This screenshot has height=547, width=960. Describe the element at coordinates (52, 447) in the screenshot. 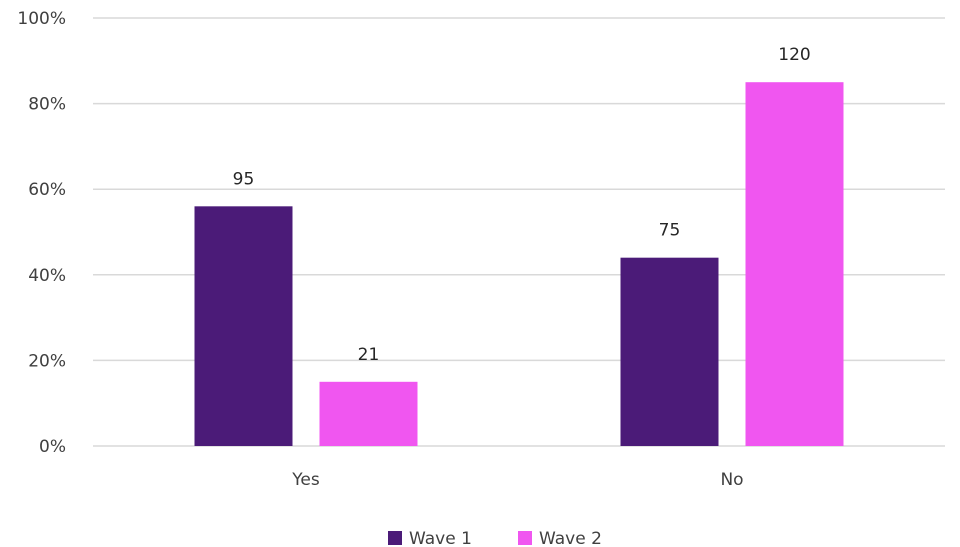

I see `y-tick-label: 0%` at that location.